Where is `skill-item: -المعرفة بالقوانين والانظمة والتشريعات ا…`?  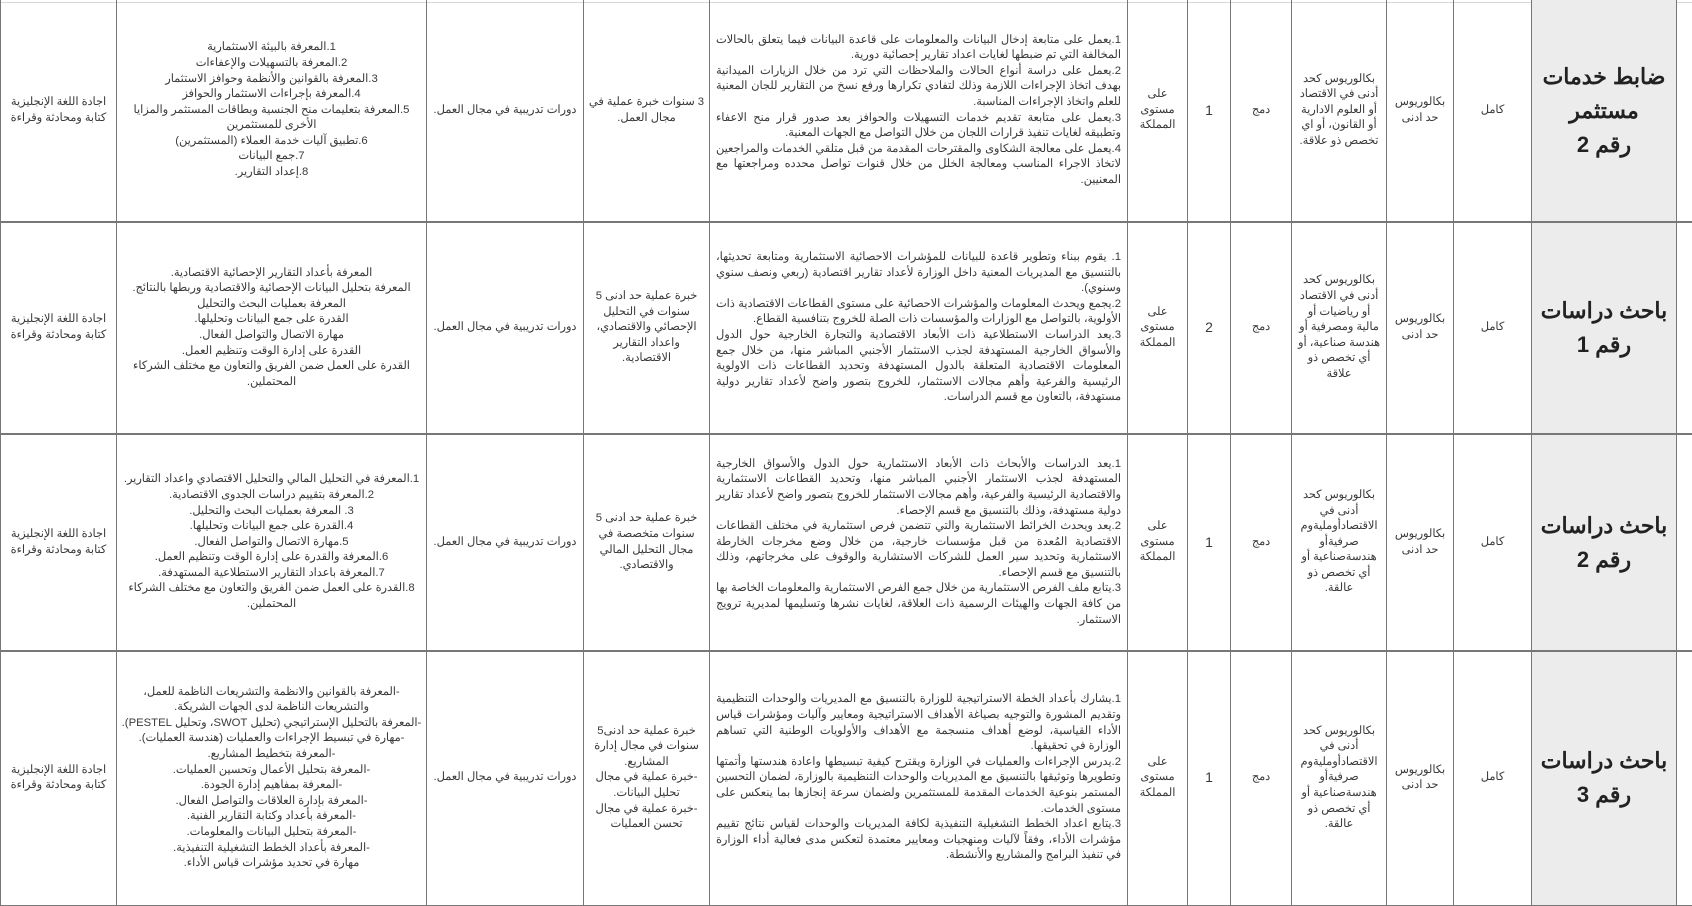
skill-item: -المعرفة بالقوانين والانظمة والتشريعات ا… is located at coordinates (271, 700).